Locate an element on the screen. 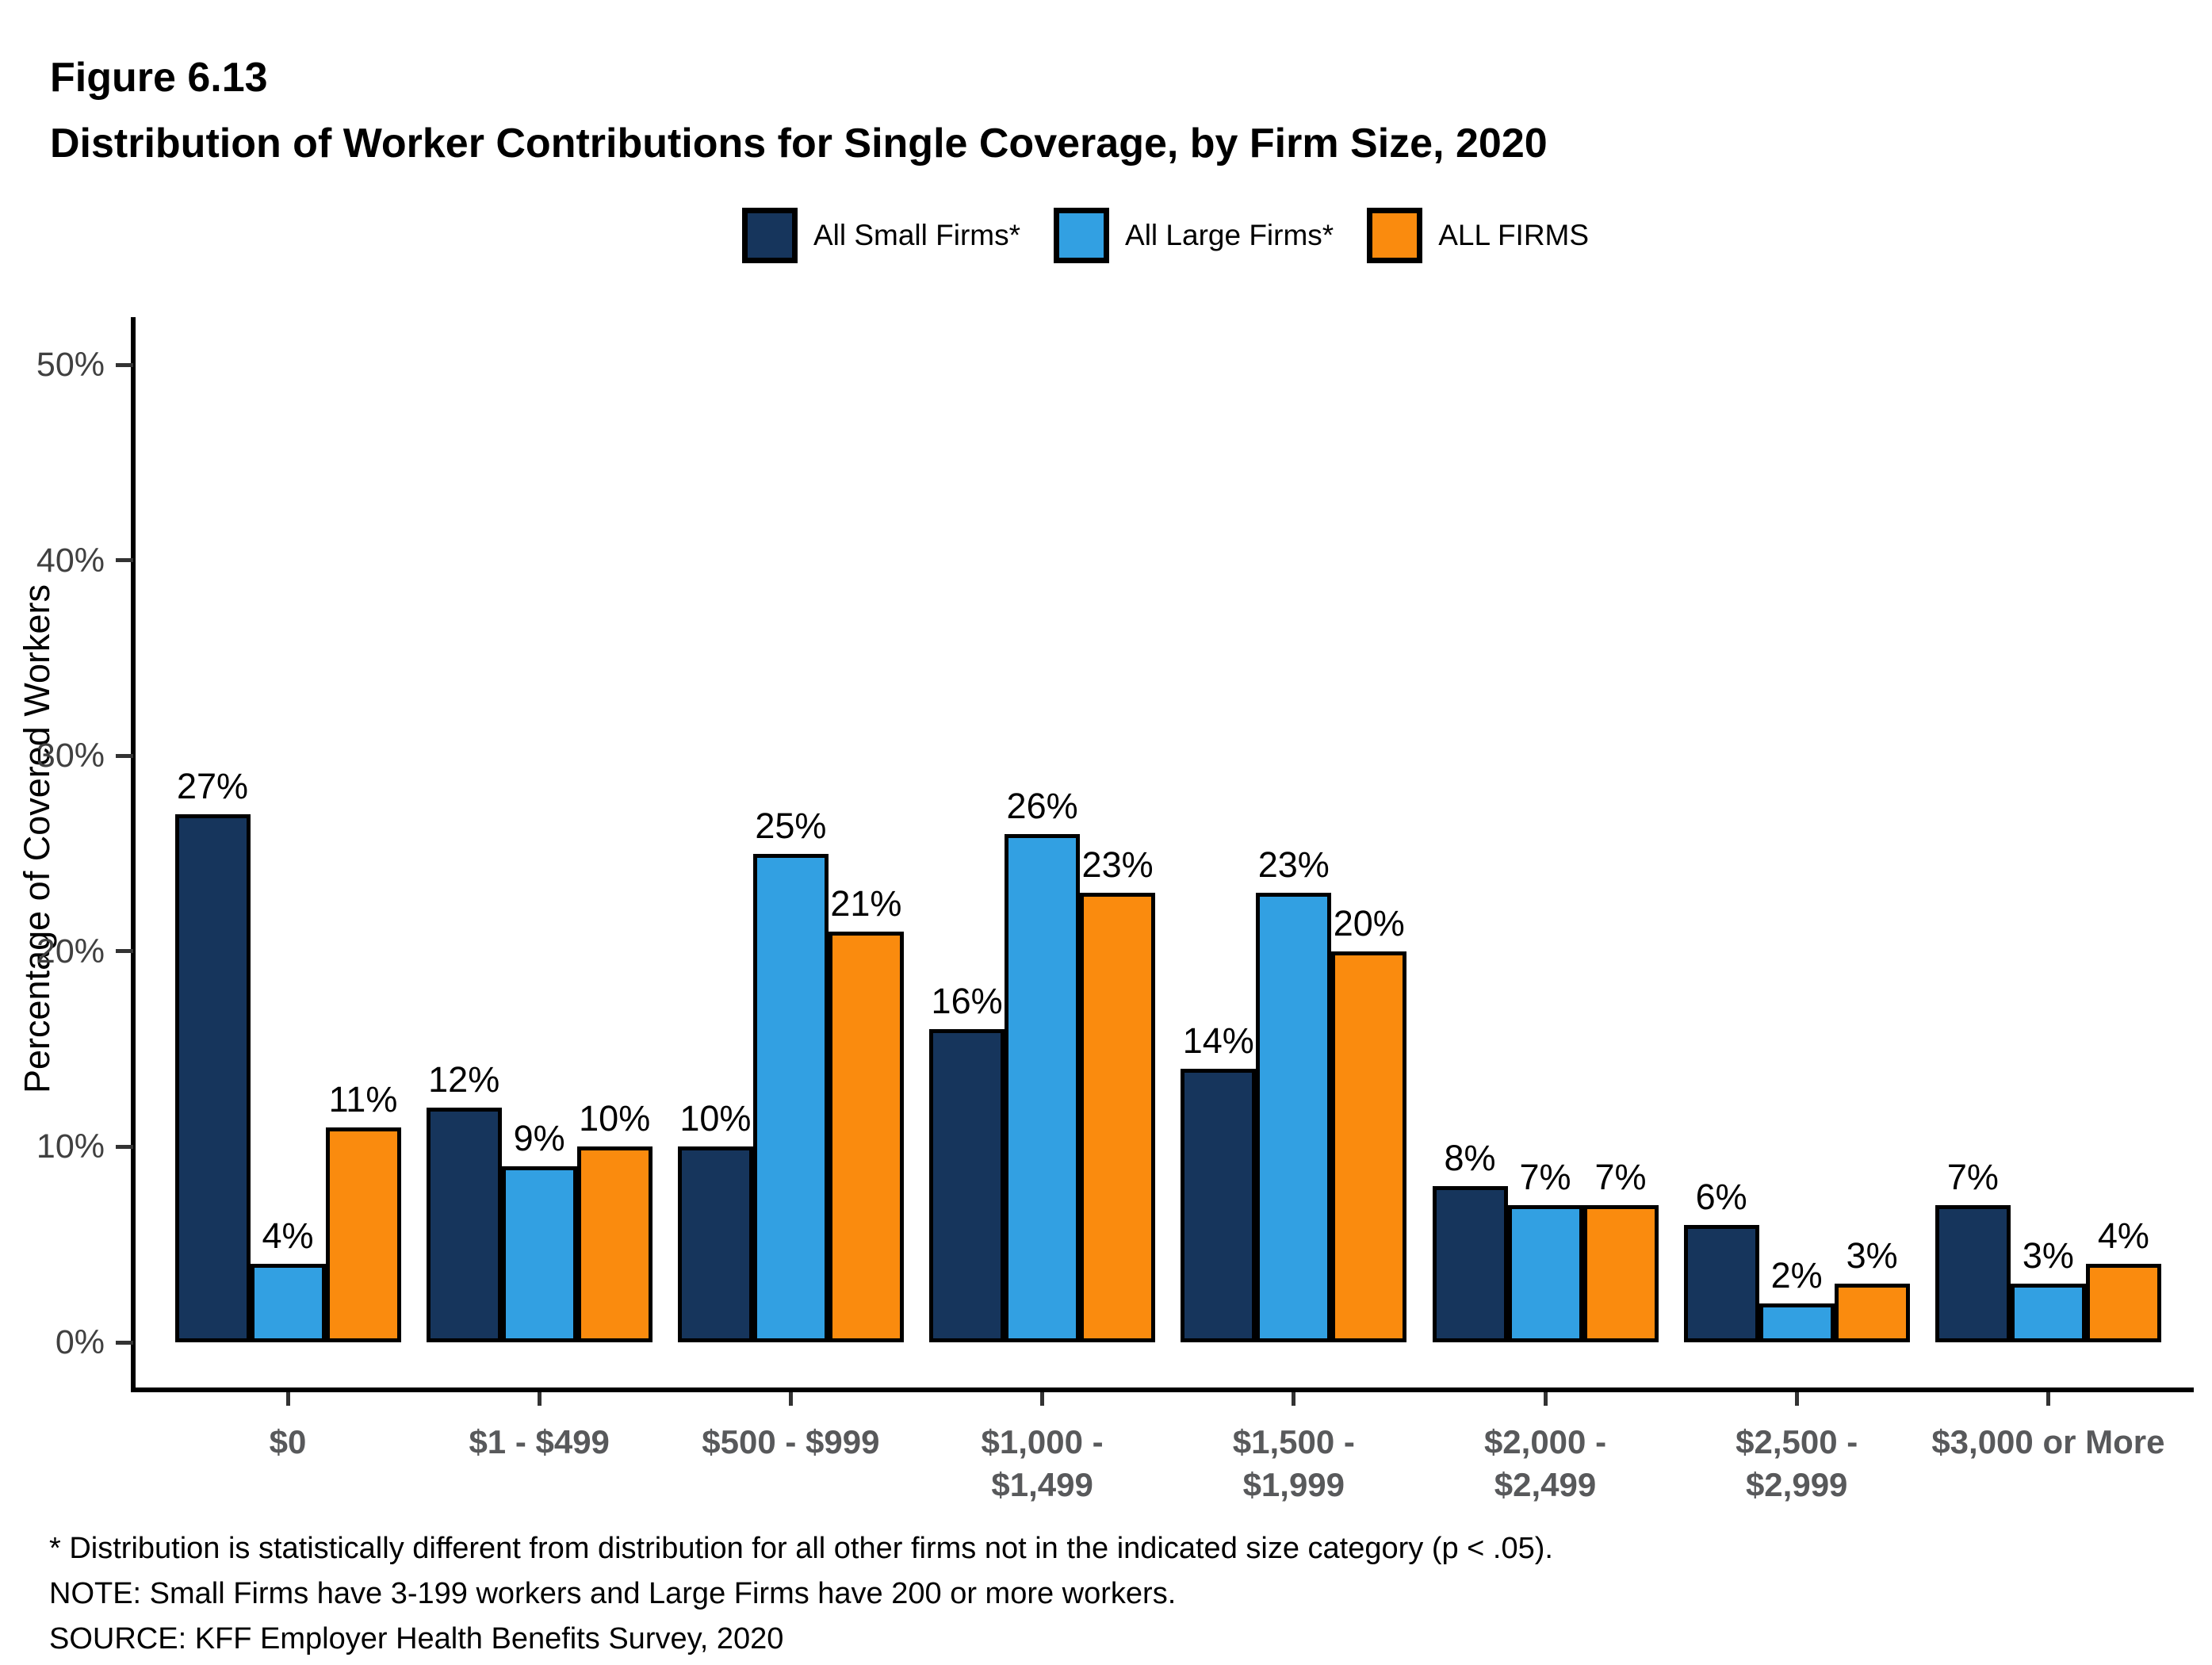  bar-value-label: 8% is located at coordinates (1470, 1157).